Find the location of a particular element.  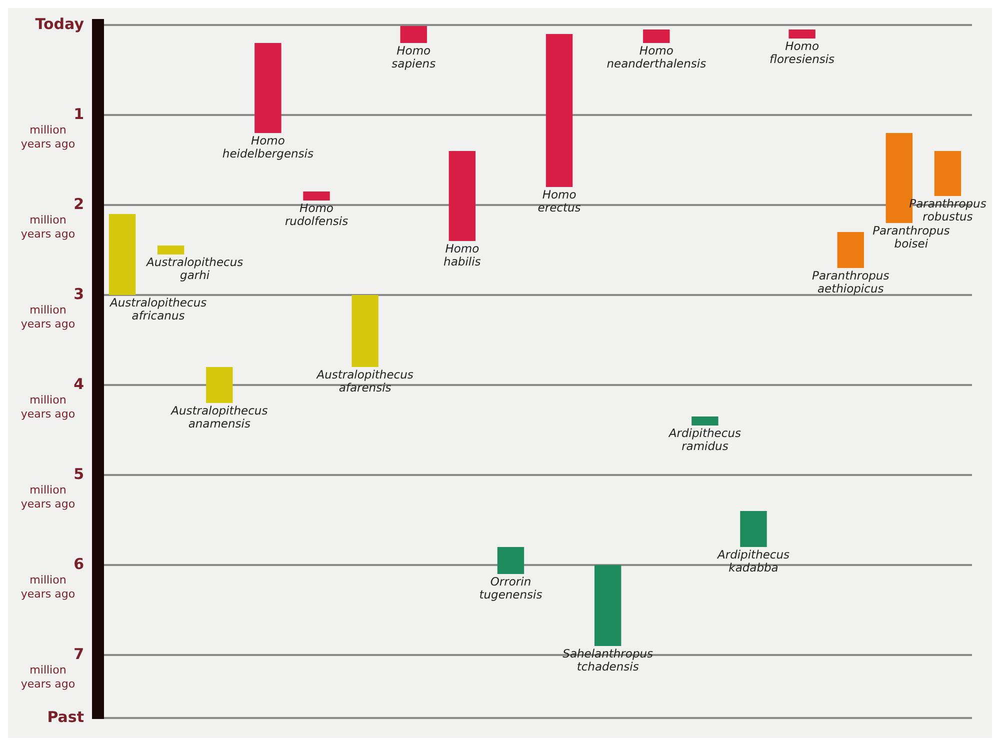

y-tick-label: 2 is located at coordinates (79, 203).